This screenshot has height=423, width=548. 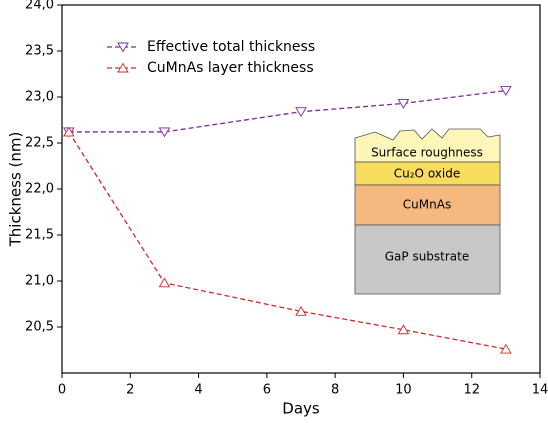 What do you see at coordinates (335, 390) in the screenshot?
I see `x-tick-label: 8` at bounding box center [335, 390].